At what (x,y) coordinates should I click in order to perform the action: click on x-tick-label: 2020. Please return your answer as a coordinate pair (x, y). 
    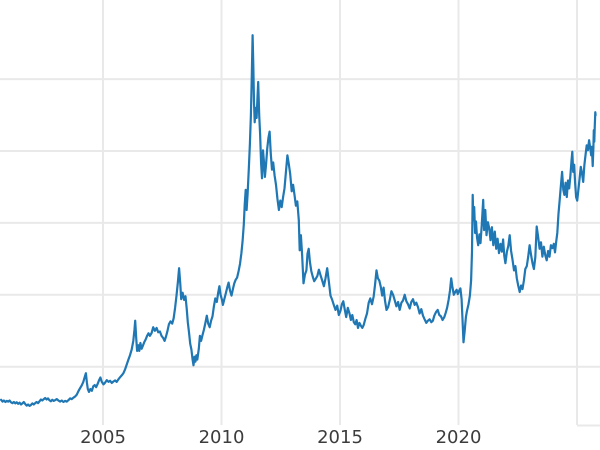
    Looking at the image, I should click on (459, 437).